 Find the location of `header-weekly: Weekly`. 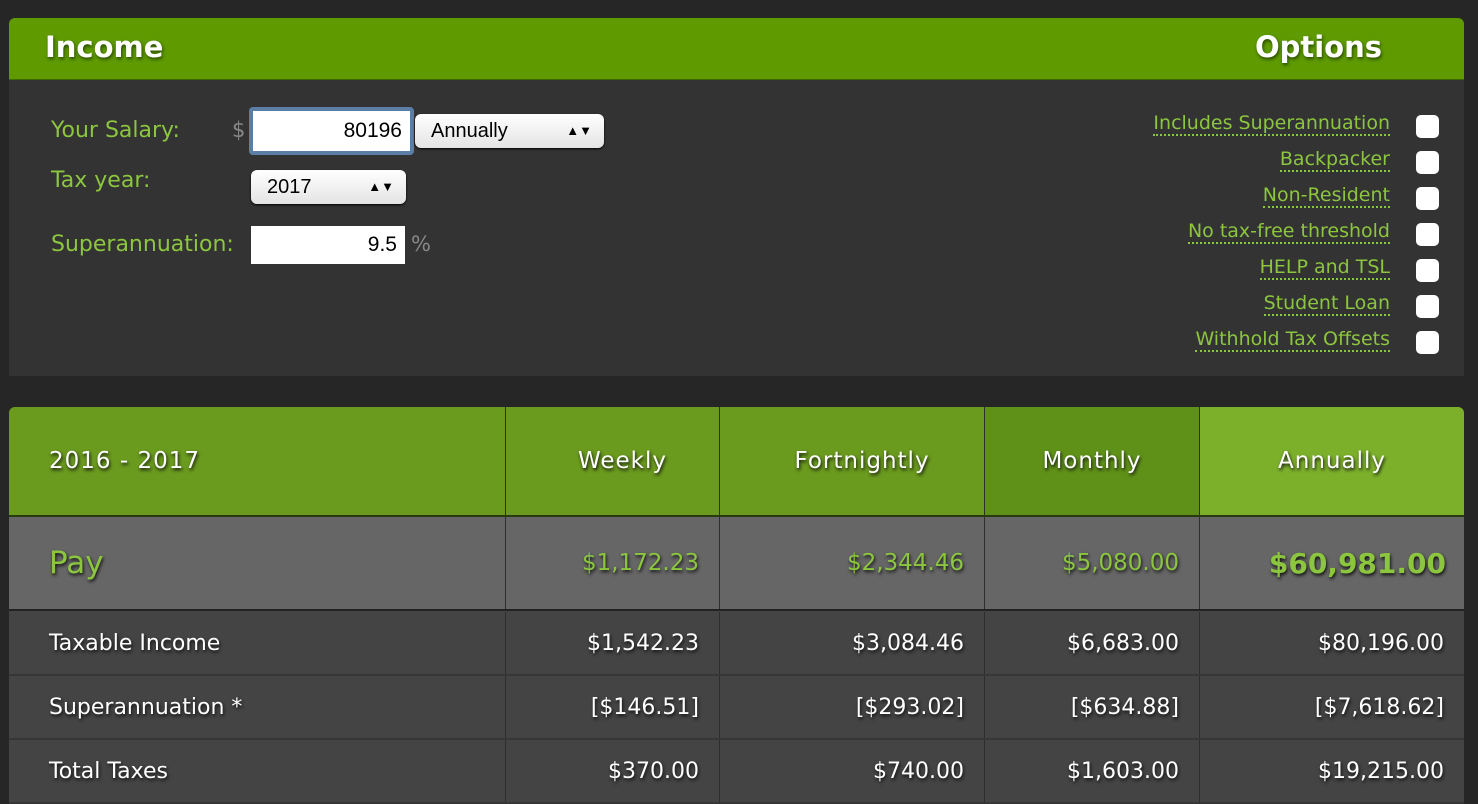

header-weekly: Weekly is located at coordinates (613, 461).